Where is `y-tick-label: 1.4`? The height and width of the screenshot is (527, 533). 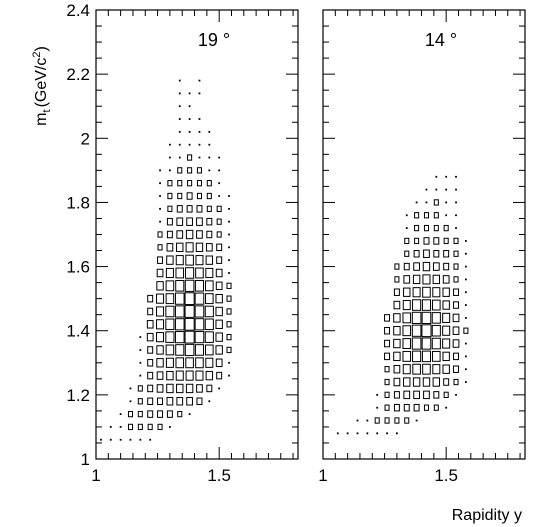
y-tick-label: 1.4 is located at coordinates (78, 331).